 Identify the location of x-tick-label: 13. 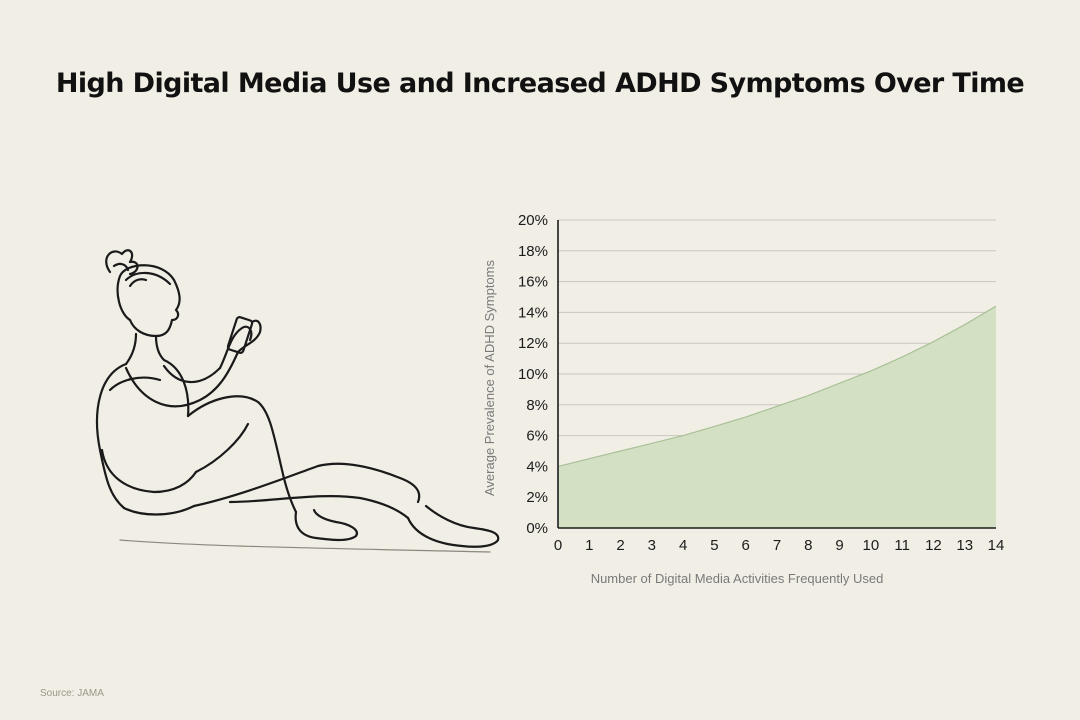
(964, 545).